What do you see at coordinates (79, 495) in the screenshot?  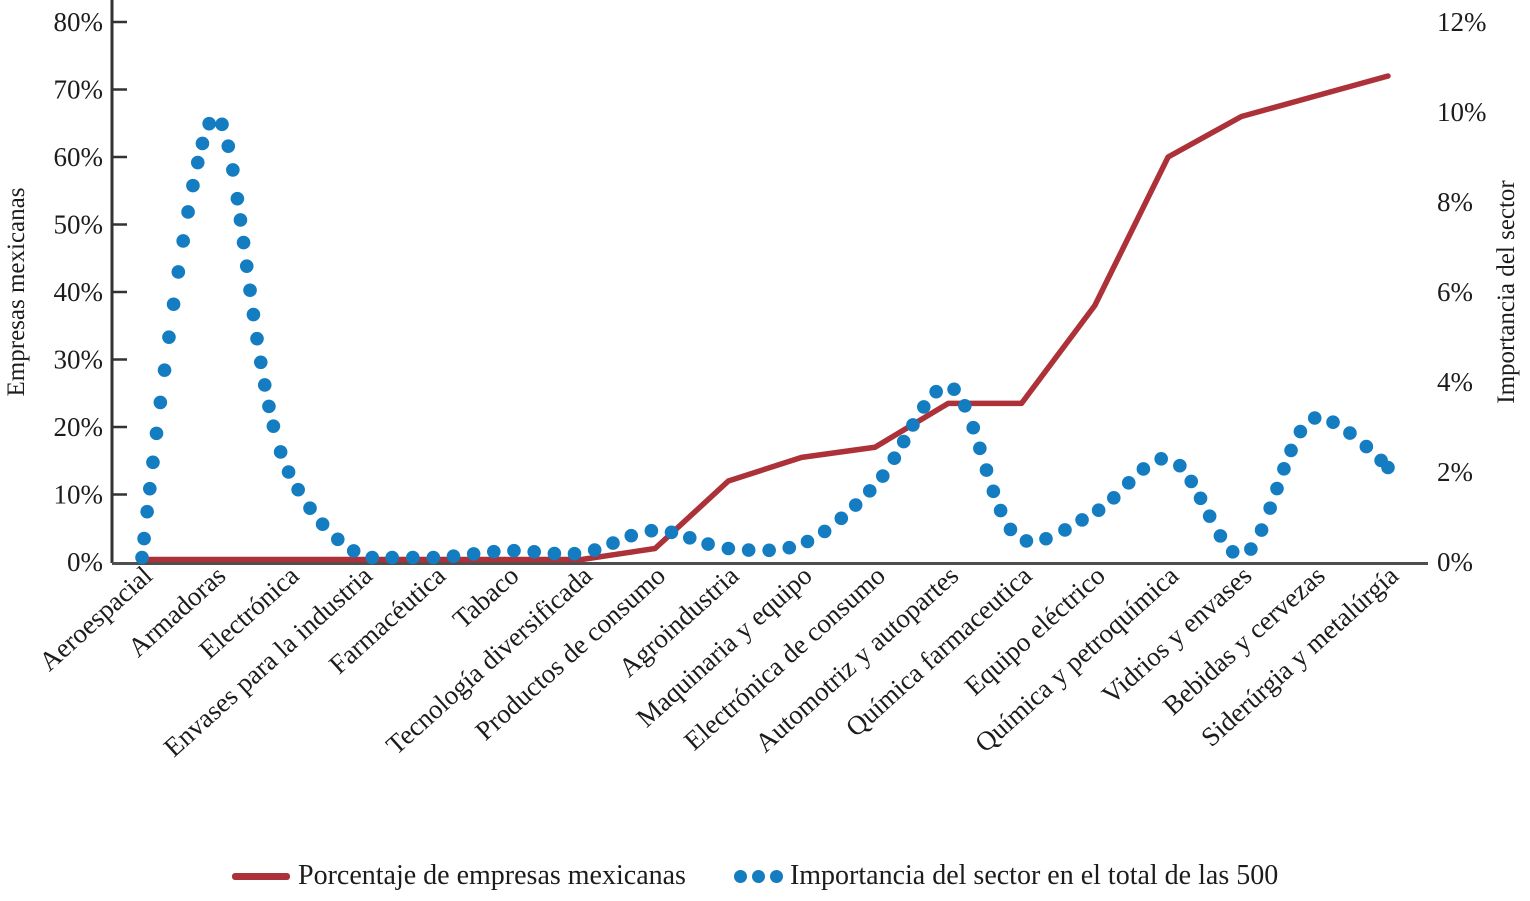 I see `left-tick-label: 10%` at bounding box center [79, 495].